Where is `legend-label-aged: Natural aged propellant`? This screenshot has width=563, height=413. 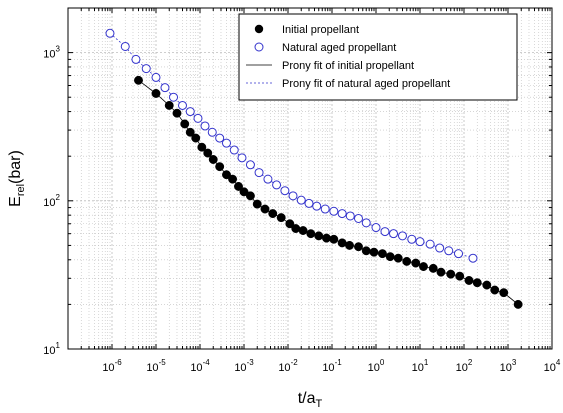
legend-label-aged: Natural aged propellant is located at coordinates (339, 48).